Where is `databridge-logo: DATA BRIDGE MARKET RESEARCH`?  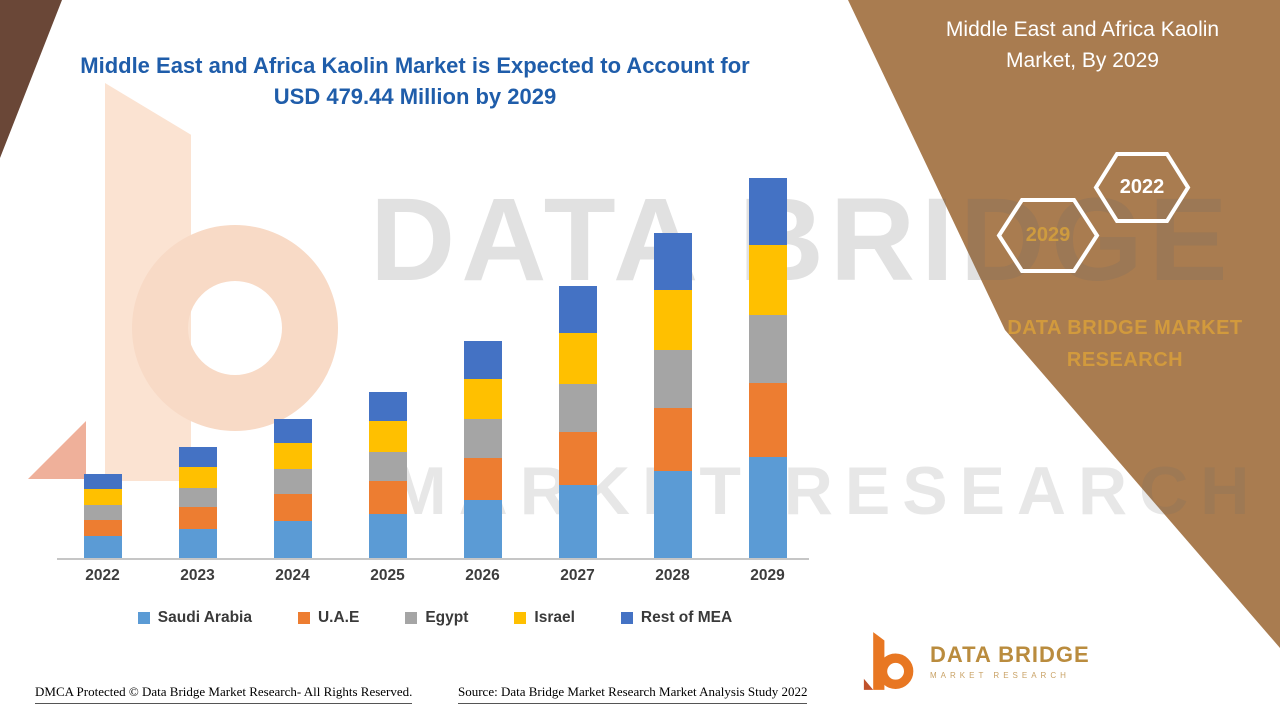
databridge-logo: DATA BRIDGE MARKET RESEARCH is located at coordinates (976, 661).